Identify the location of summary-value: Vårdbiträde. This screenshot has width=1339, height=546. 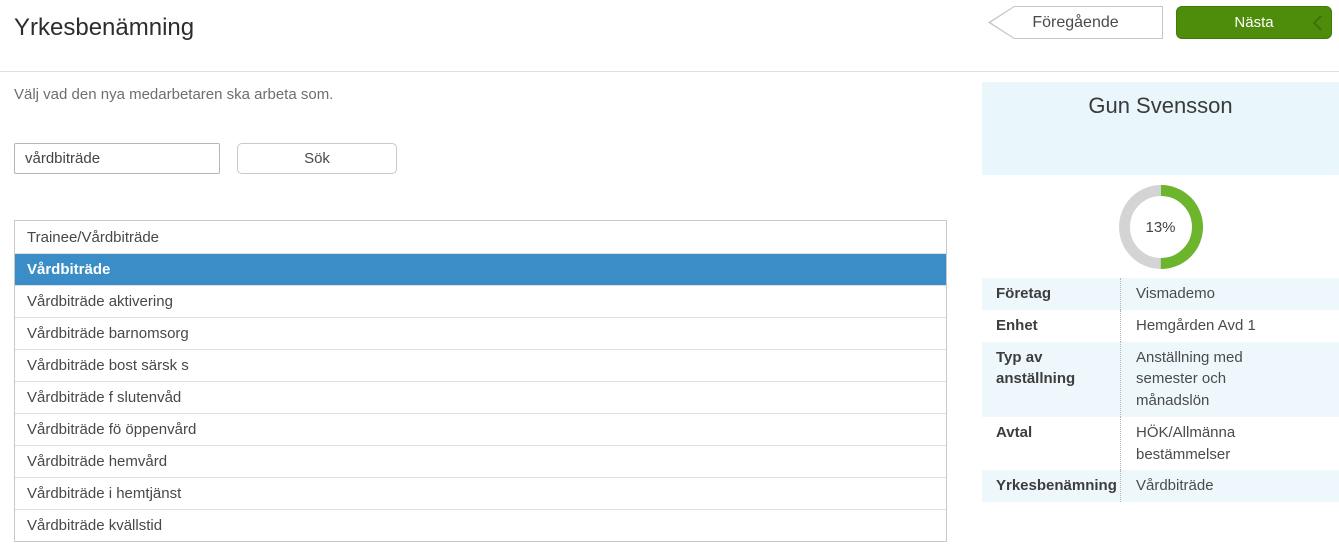
(1211, 486).